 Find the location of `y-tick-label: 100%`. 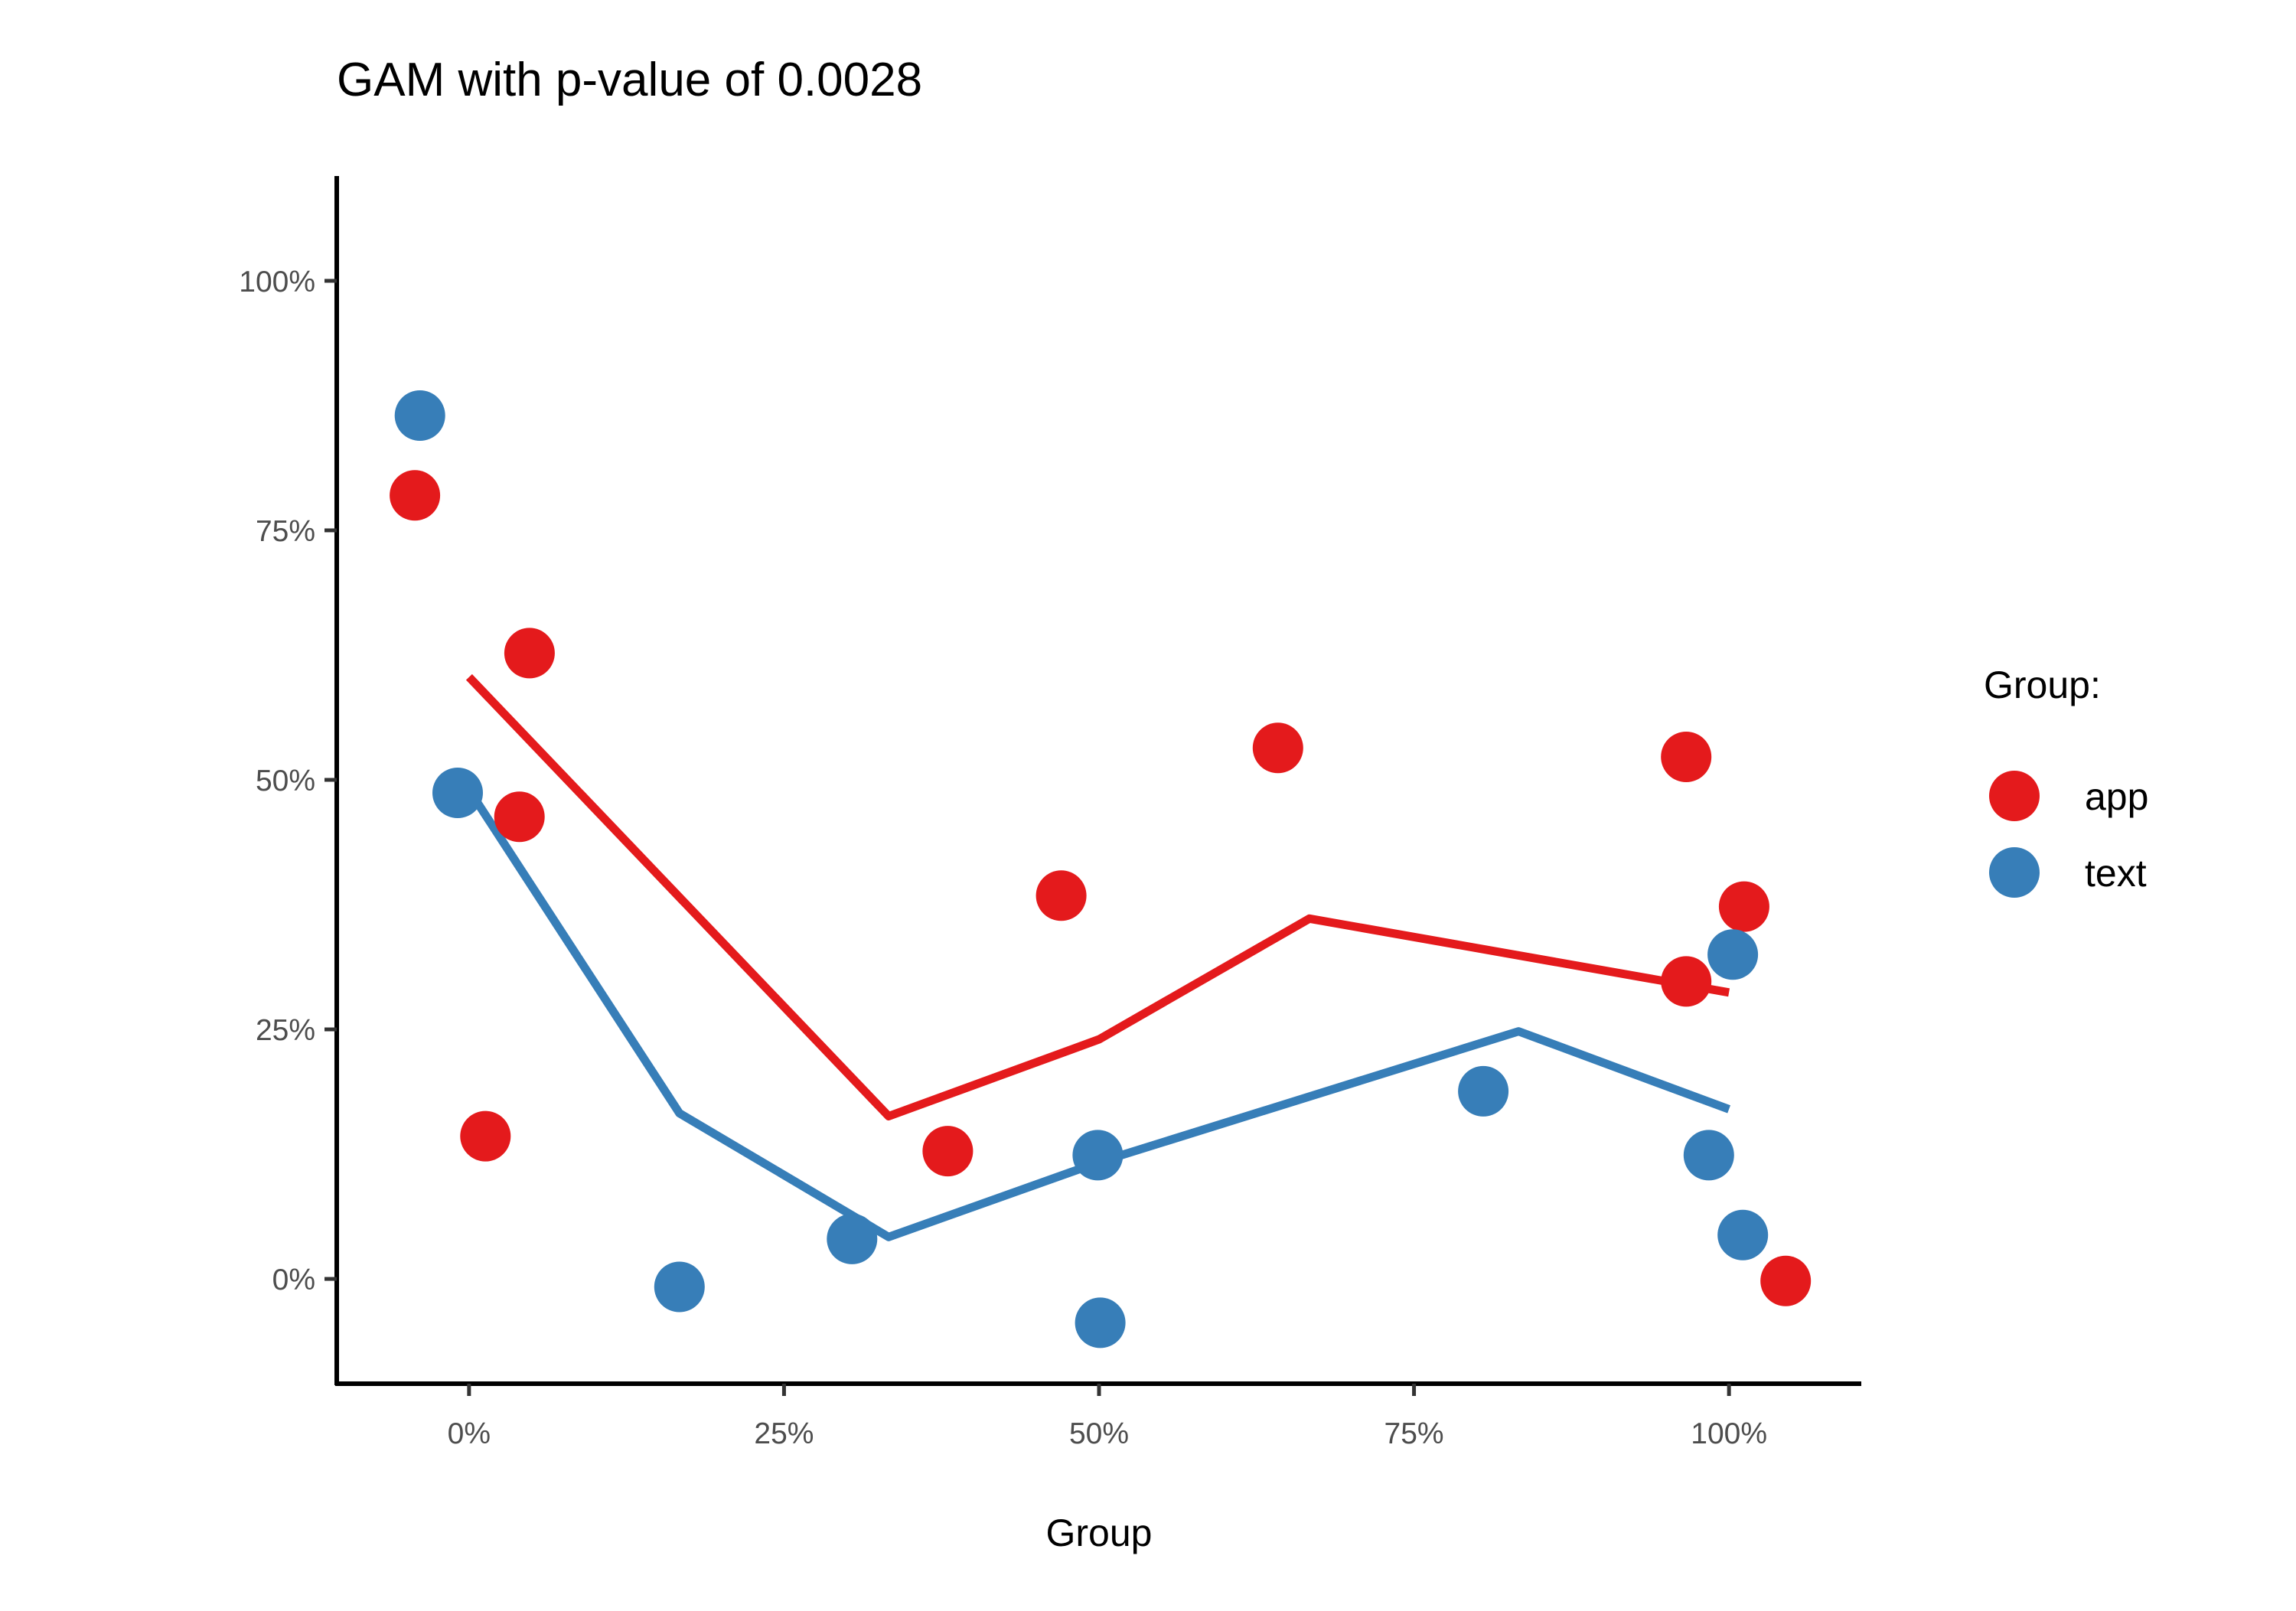

y-tick-label: 100% is located at coordinates (277, 282).